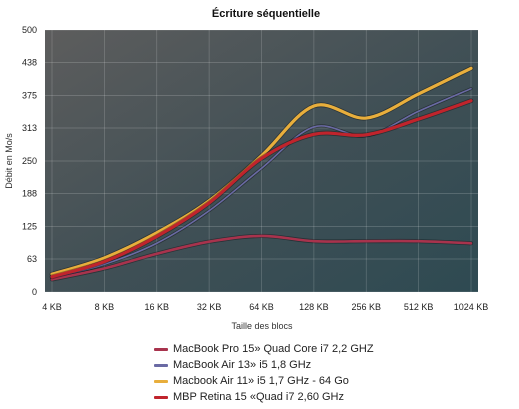 The height and width of the screenshot is (409, 519). What do you see at coordinates (52, 307) in the screenshot?
I see `x-tick-label: 4 KB` at bounding box center [52, 307].